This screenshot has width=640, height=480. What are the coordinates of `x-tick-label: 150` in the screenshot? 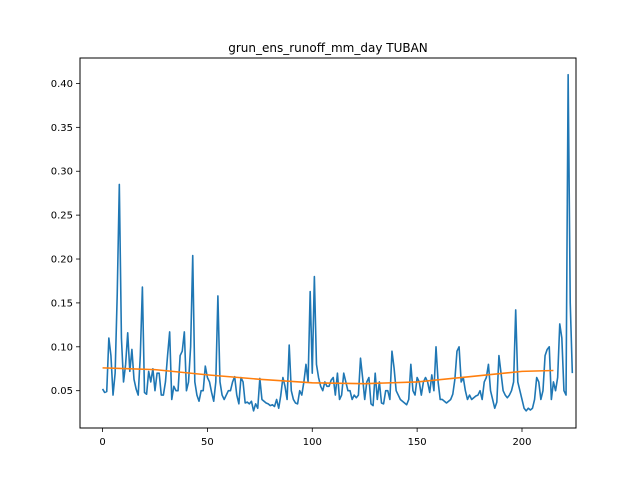 It's located at (417, 442).